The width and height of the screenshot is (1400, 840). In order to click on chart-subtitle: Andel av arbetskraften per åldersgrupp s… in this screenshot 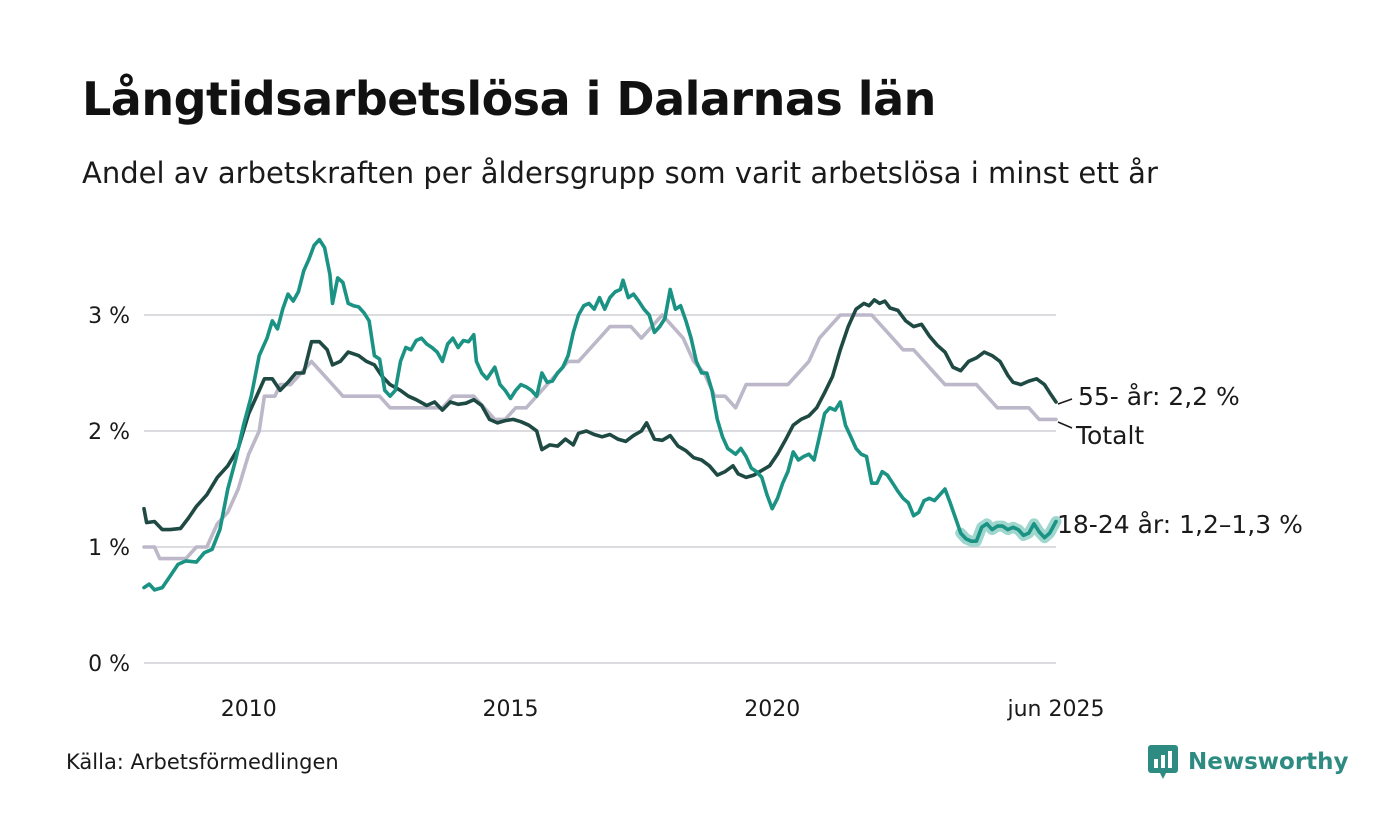, I will do `click(620, 173)`.